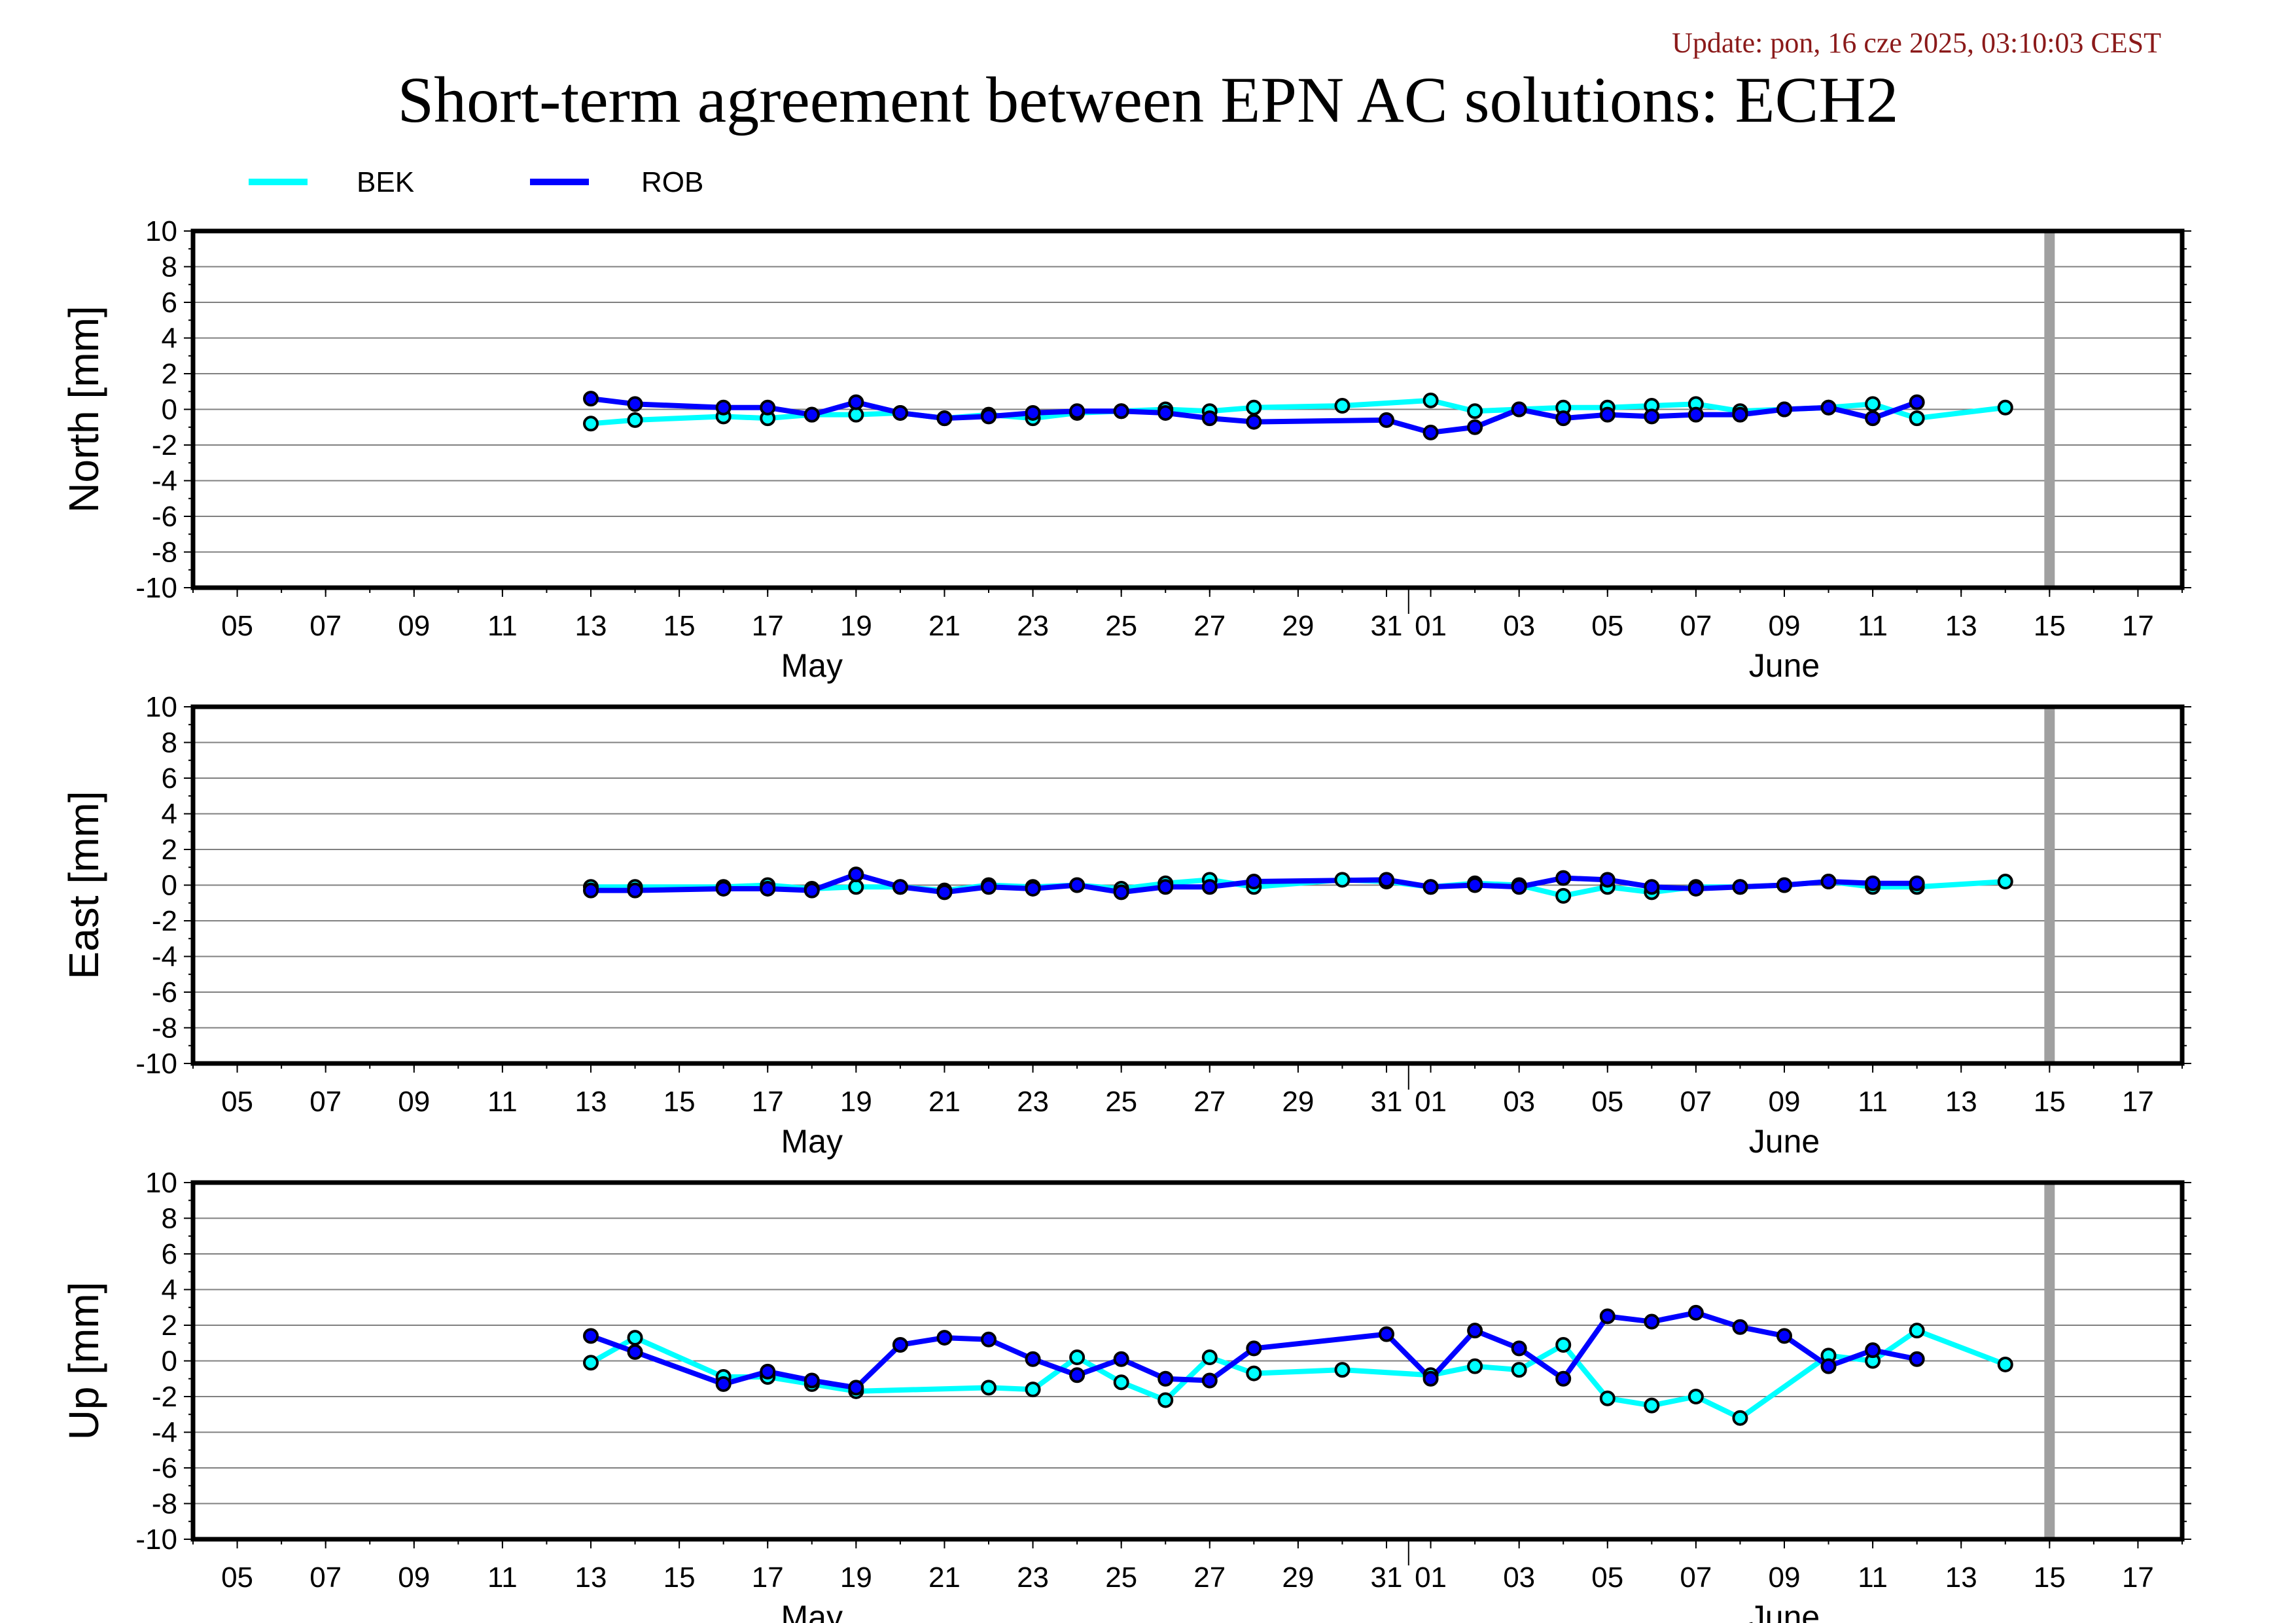 The height and width of the screenshot is (1623, 2296). I want to click on y-axis-label: East [mm], so click(83, 885).